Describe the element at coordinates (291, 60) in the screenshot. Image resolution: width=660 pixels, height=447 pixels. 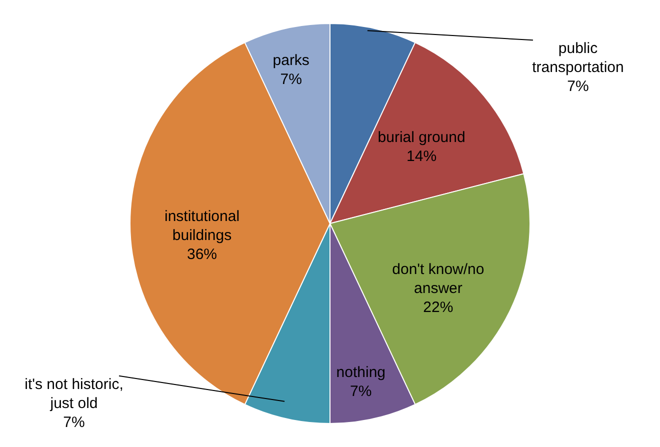
I see `slice-label: parks` at that location.